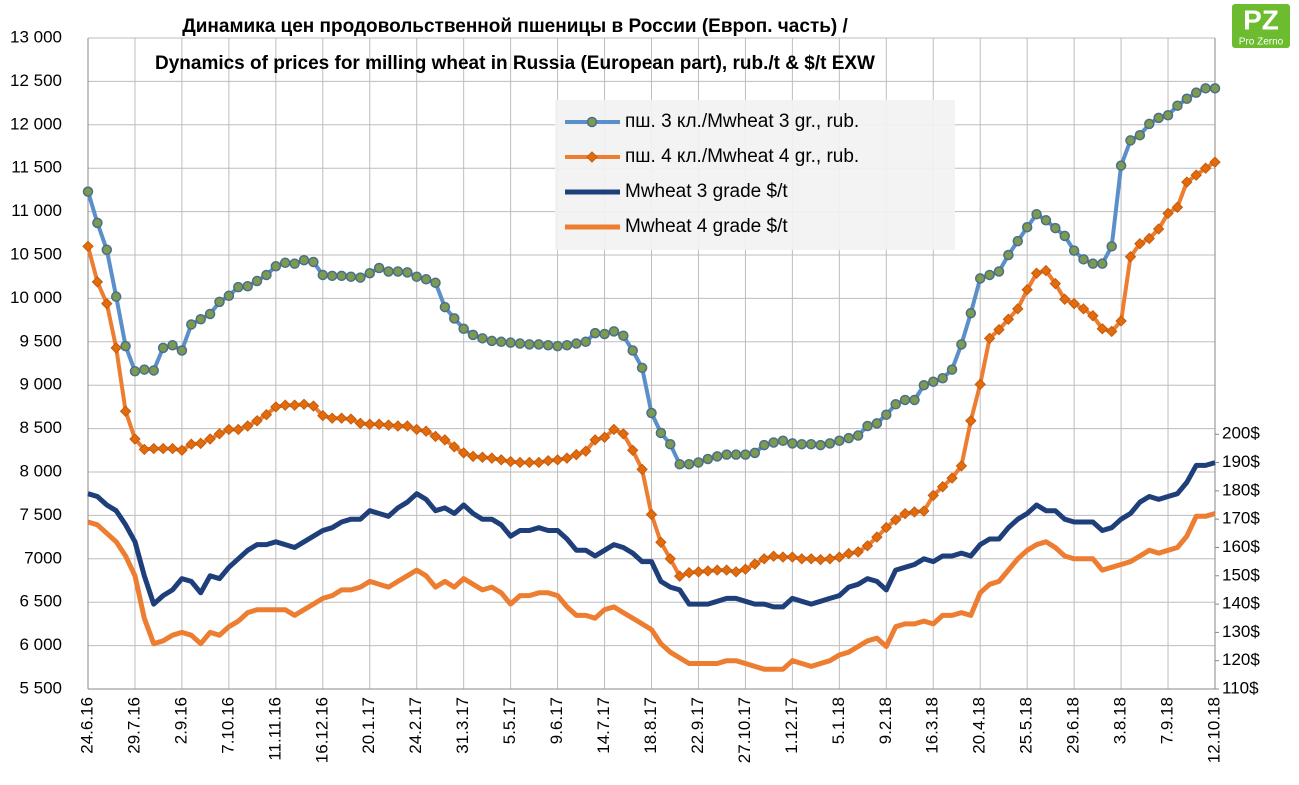 Image resolution: width=1299 pixels, height=785 pixels. Describe the element at coordinates (1241, 461) in the screenshot. I see `y2-tick-label: 190$` at that location.